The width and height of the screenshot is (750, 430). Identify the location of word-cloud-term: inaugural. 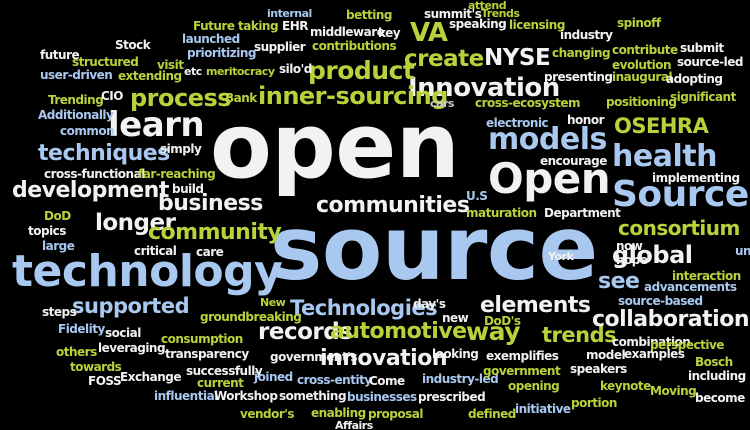
(642, 77).